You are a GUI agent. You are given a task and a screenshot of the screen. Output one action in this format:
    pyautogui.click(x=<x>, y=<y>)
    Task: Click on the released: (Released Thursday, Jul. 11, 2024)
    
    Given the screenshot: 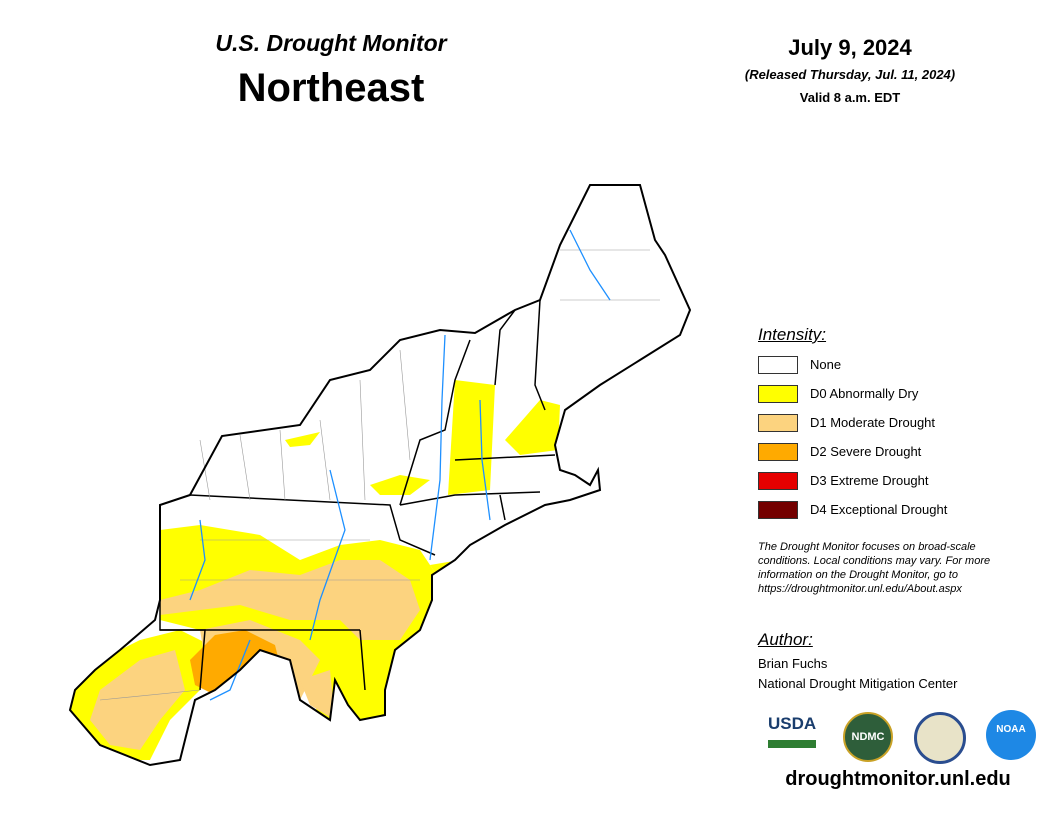 What is the action you would take?
    pyautogui.click(x=850, y=74)
    